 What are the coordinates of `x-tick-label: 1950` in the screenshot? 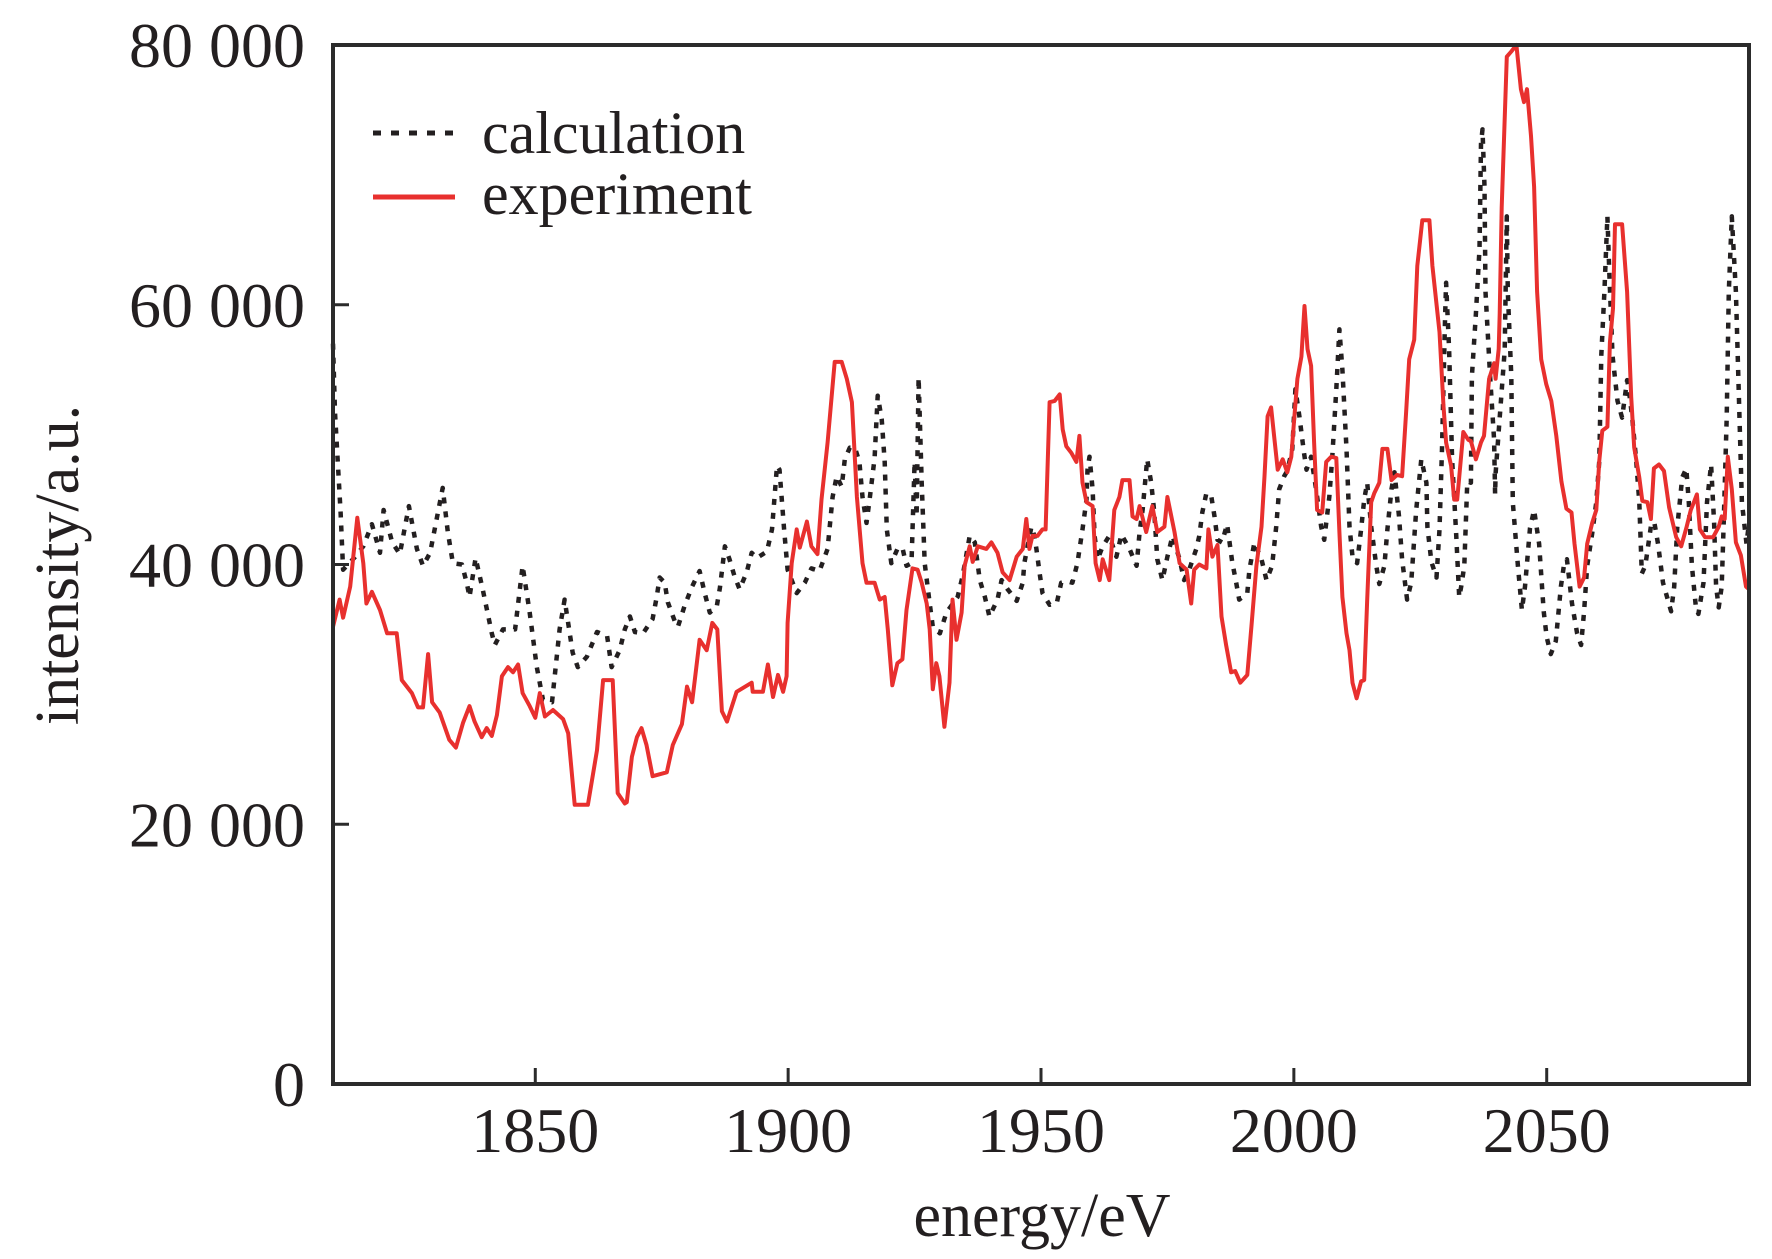 It's located at (1041, 1130).